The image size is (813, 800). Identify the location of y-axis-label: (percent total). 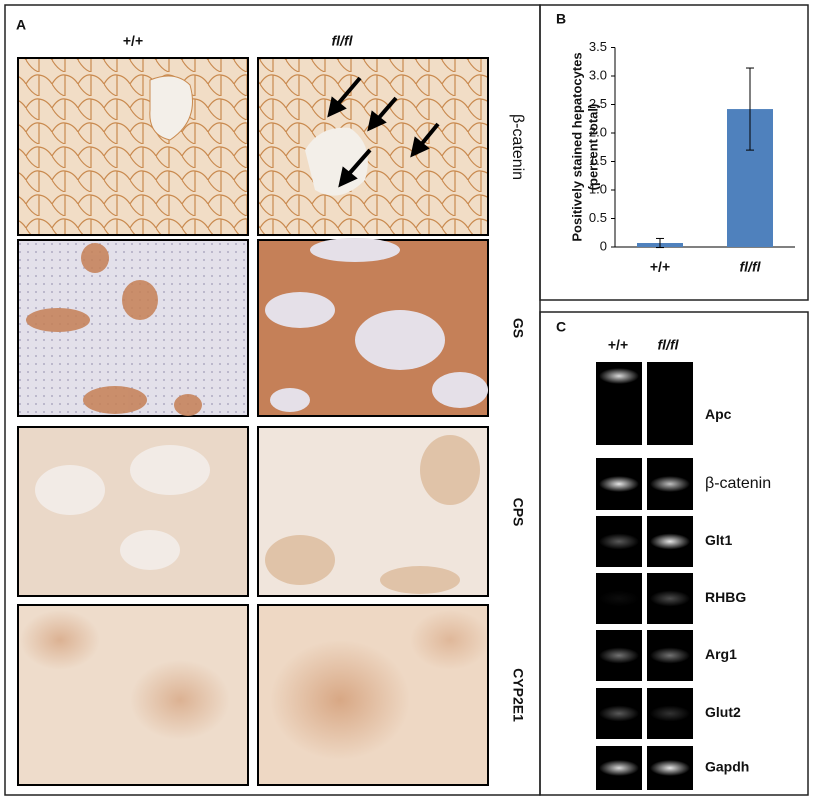
(592, 147).